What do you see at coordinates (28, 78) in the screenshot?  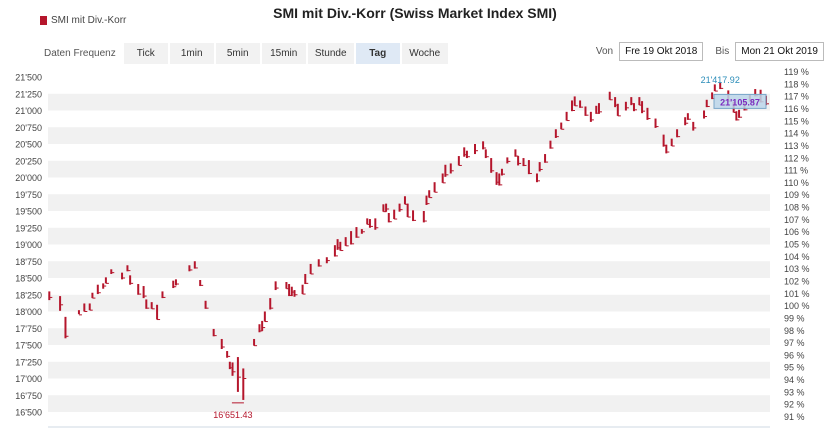 I see `y-tick-label: 21'500` at bounding box center [28, 78].